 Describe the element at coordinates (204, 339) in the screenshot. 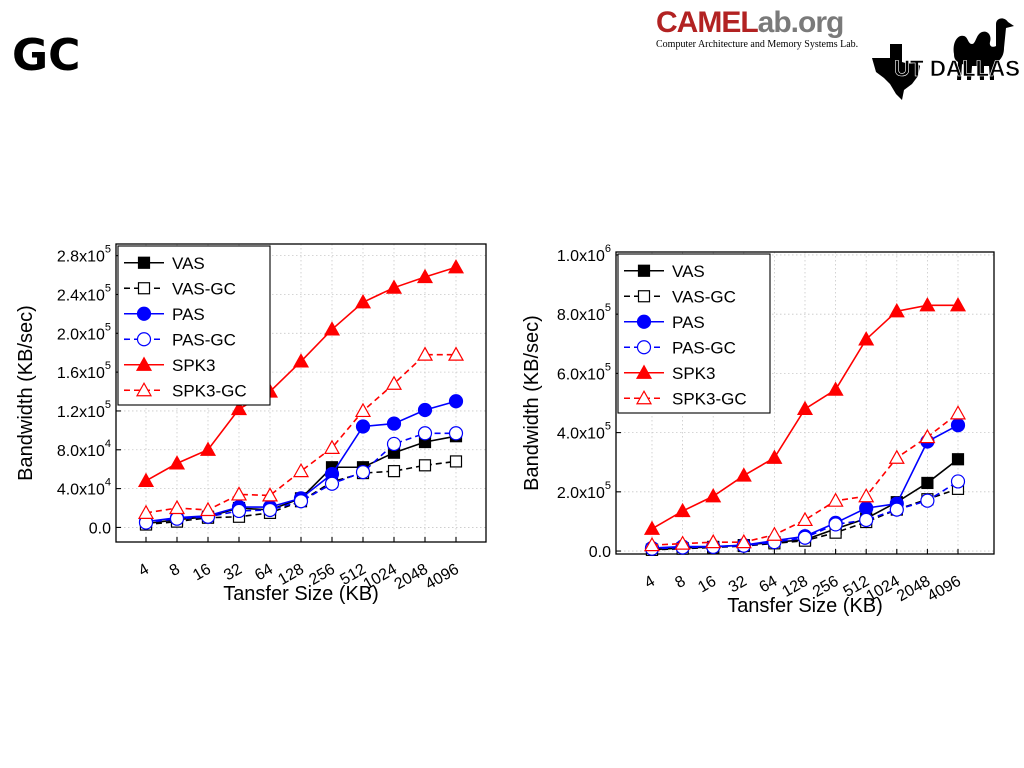

I see `legend-label: PAS-GC` at that location.